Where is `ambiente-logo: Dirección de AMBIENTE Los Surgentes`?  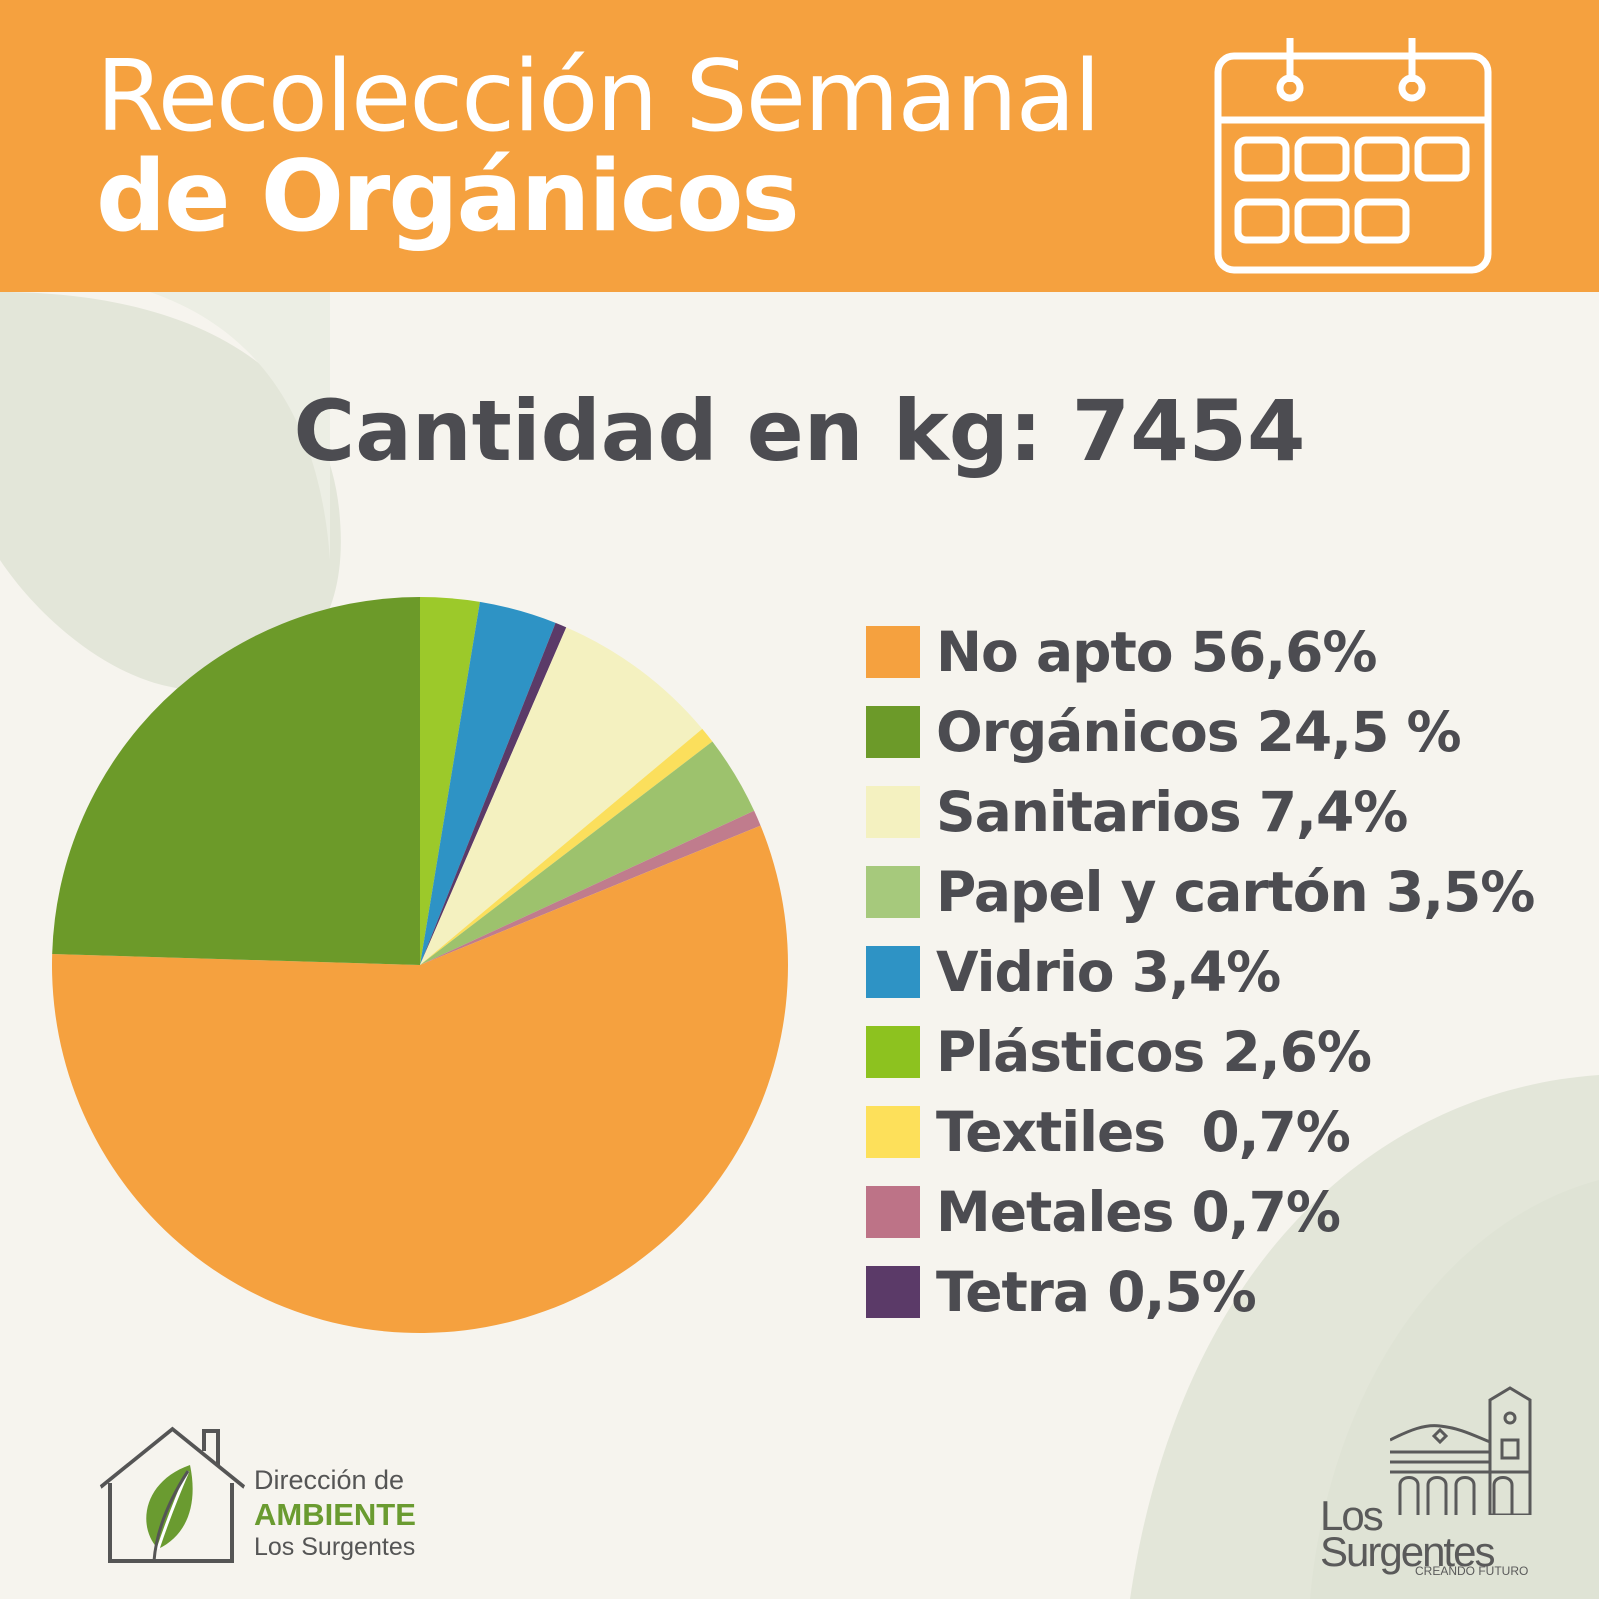 ambiente-logo: Dirección de AMBIENTE Los Surgentes is located at coordinates (276, 1495).